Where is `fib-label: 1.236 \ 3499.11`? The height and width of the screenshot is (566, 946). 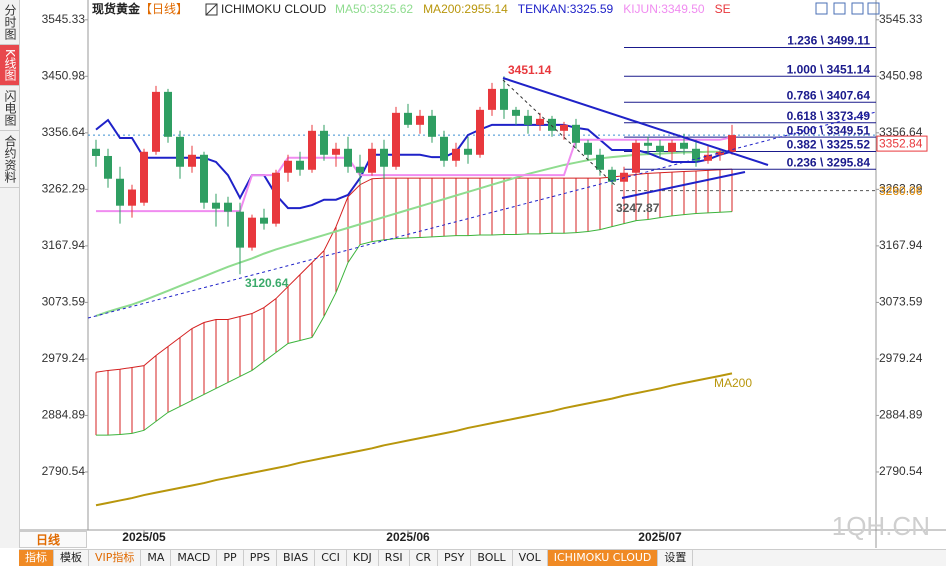 fib-label: 1.236 \ 3499.11 is located at coordinates (828, 41).